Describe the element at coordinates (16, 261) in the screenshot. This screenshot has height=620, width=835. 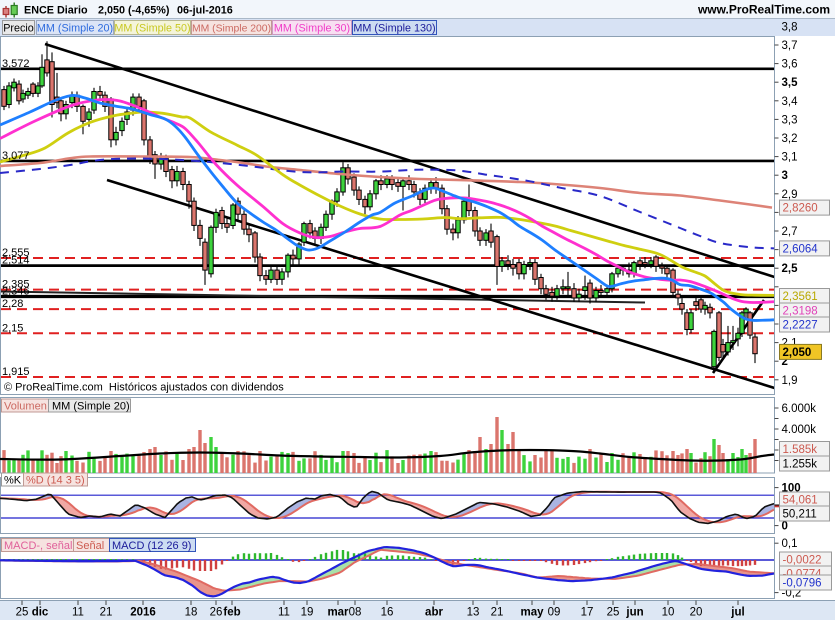
I see `svg-text: 2,514` at that location.